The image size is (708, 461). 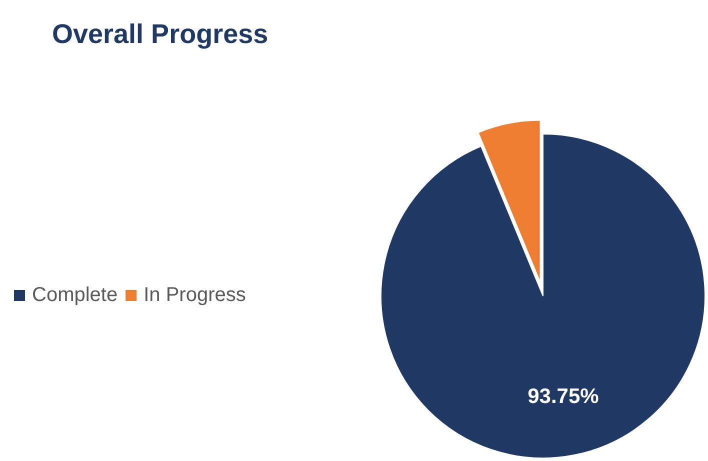 I want to click on legend-label: Complete, so click(x=75, y=295).